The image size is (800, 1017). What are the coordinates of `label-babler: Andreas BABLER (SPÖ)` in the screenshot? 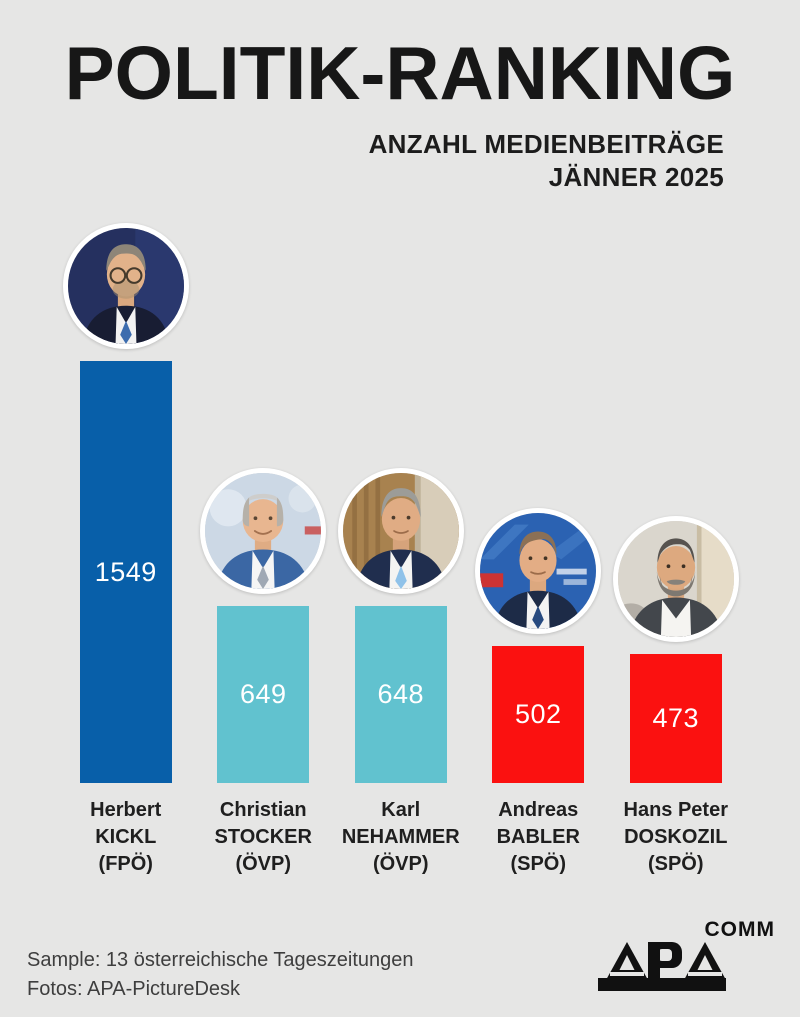 It's located at (538, 837).